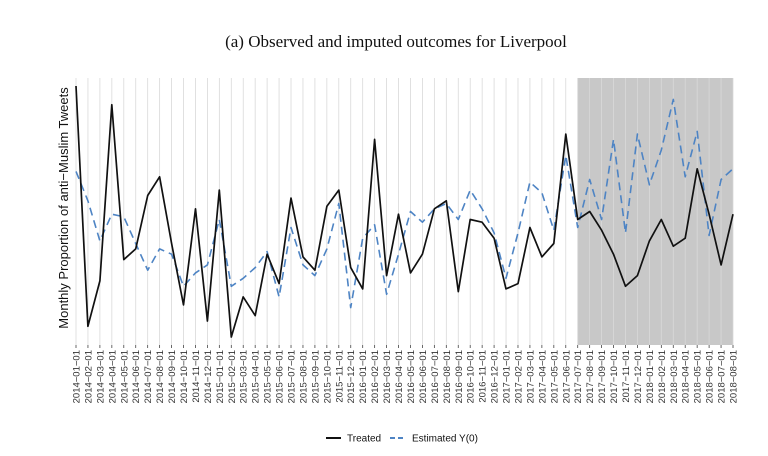 This screenshot has height=456, width=768. I want to click on x-tick-label: 2014−12−01, so click(208, 376).